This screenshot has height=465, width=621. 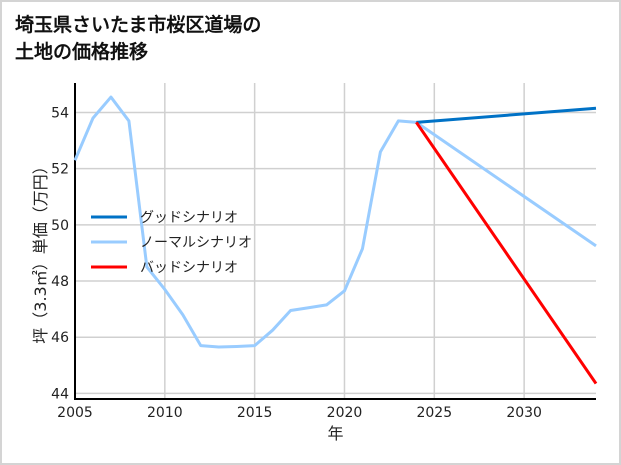 I want to click on x-tick-label: 2010, so click(x=165, y=413).